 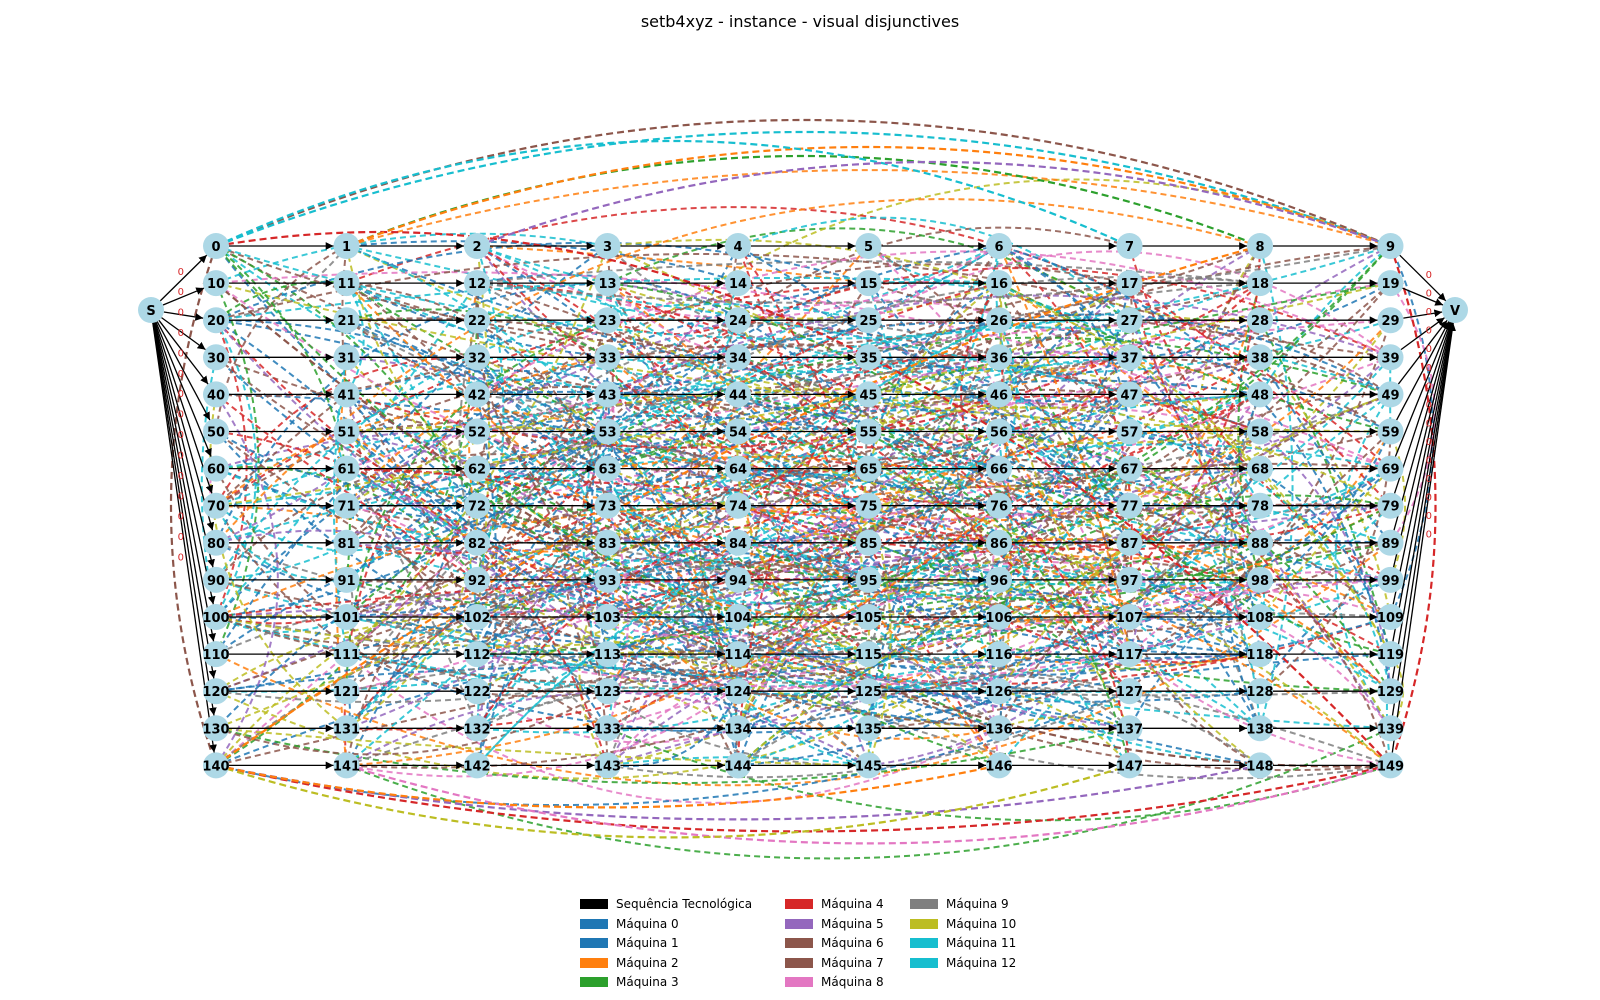 What do you see at coordinates (477, 505) in the screenshot?
I see `operation-node: 72` at bounding box center [477, 505].